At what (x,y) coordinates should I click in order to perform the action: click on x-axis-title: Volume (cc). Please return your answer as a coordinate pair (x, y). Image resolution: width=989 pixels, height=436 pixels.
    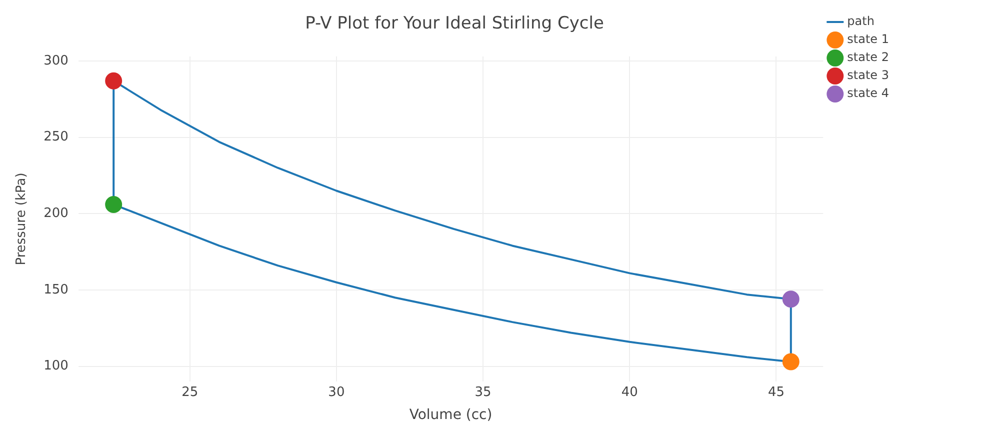
    Looking at the image, I should click on (450, 415).